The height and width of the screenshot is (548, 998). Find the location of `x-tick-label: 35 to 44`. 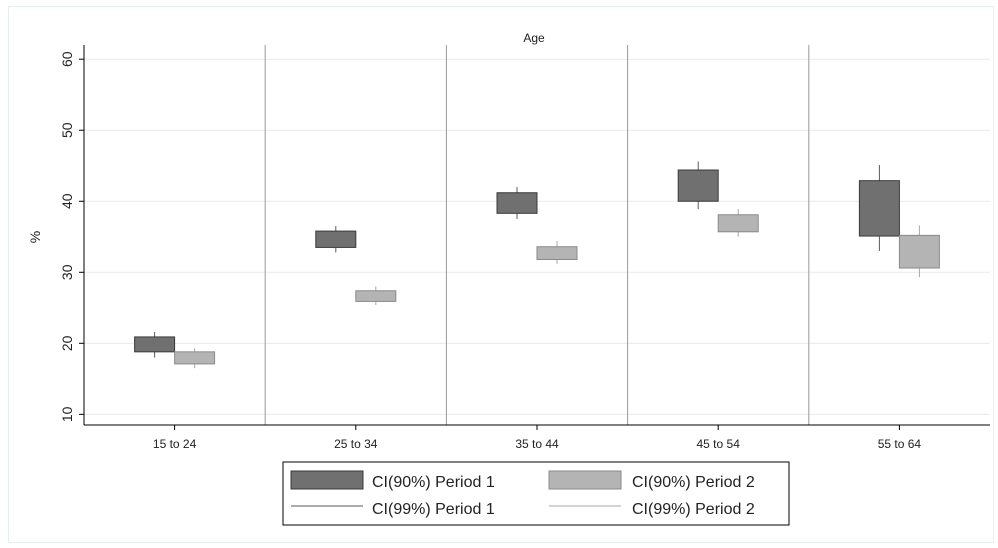

x-tick-label: 35 to 44 is located at coordinates (537, 444).